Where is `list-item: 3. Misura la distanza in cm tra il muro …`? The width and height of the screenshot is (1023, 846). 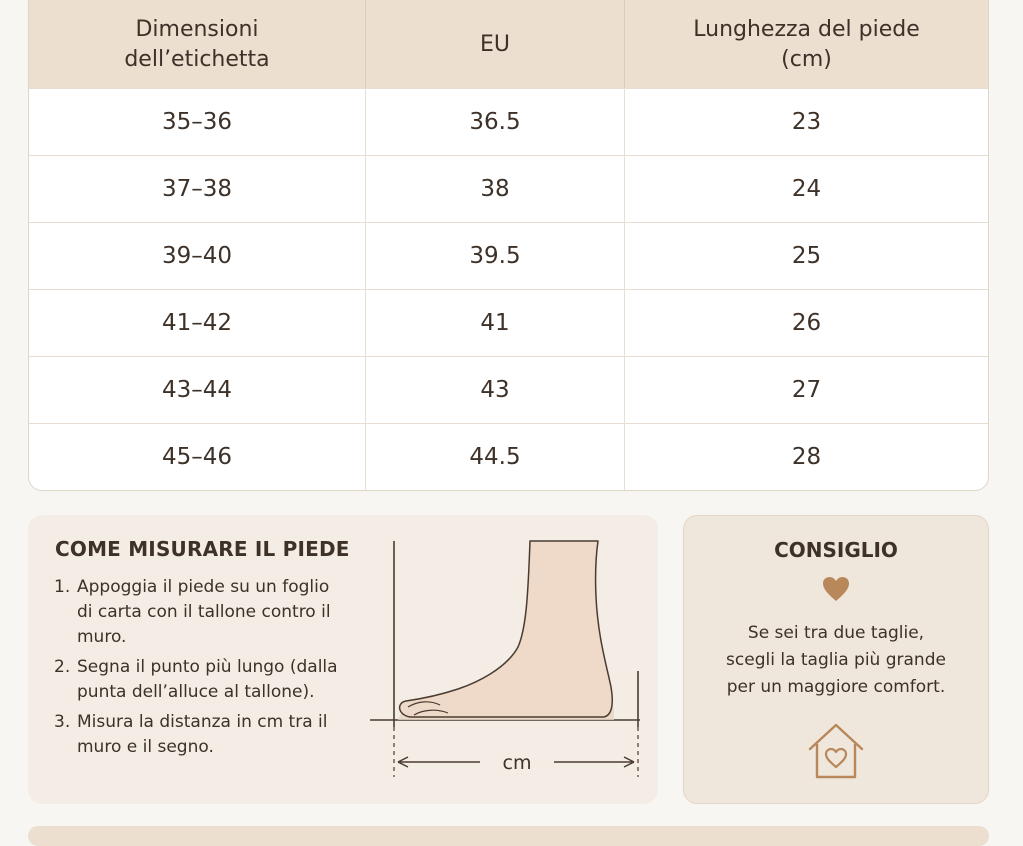 list-item: 3. Misura la distanza in cm tra il muro … is located at coordinates (214, 735).